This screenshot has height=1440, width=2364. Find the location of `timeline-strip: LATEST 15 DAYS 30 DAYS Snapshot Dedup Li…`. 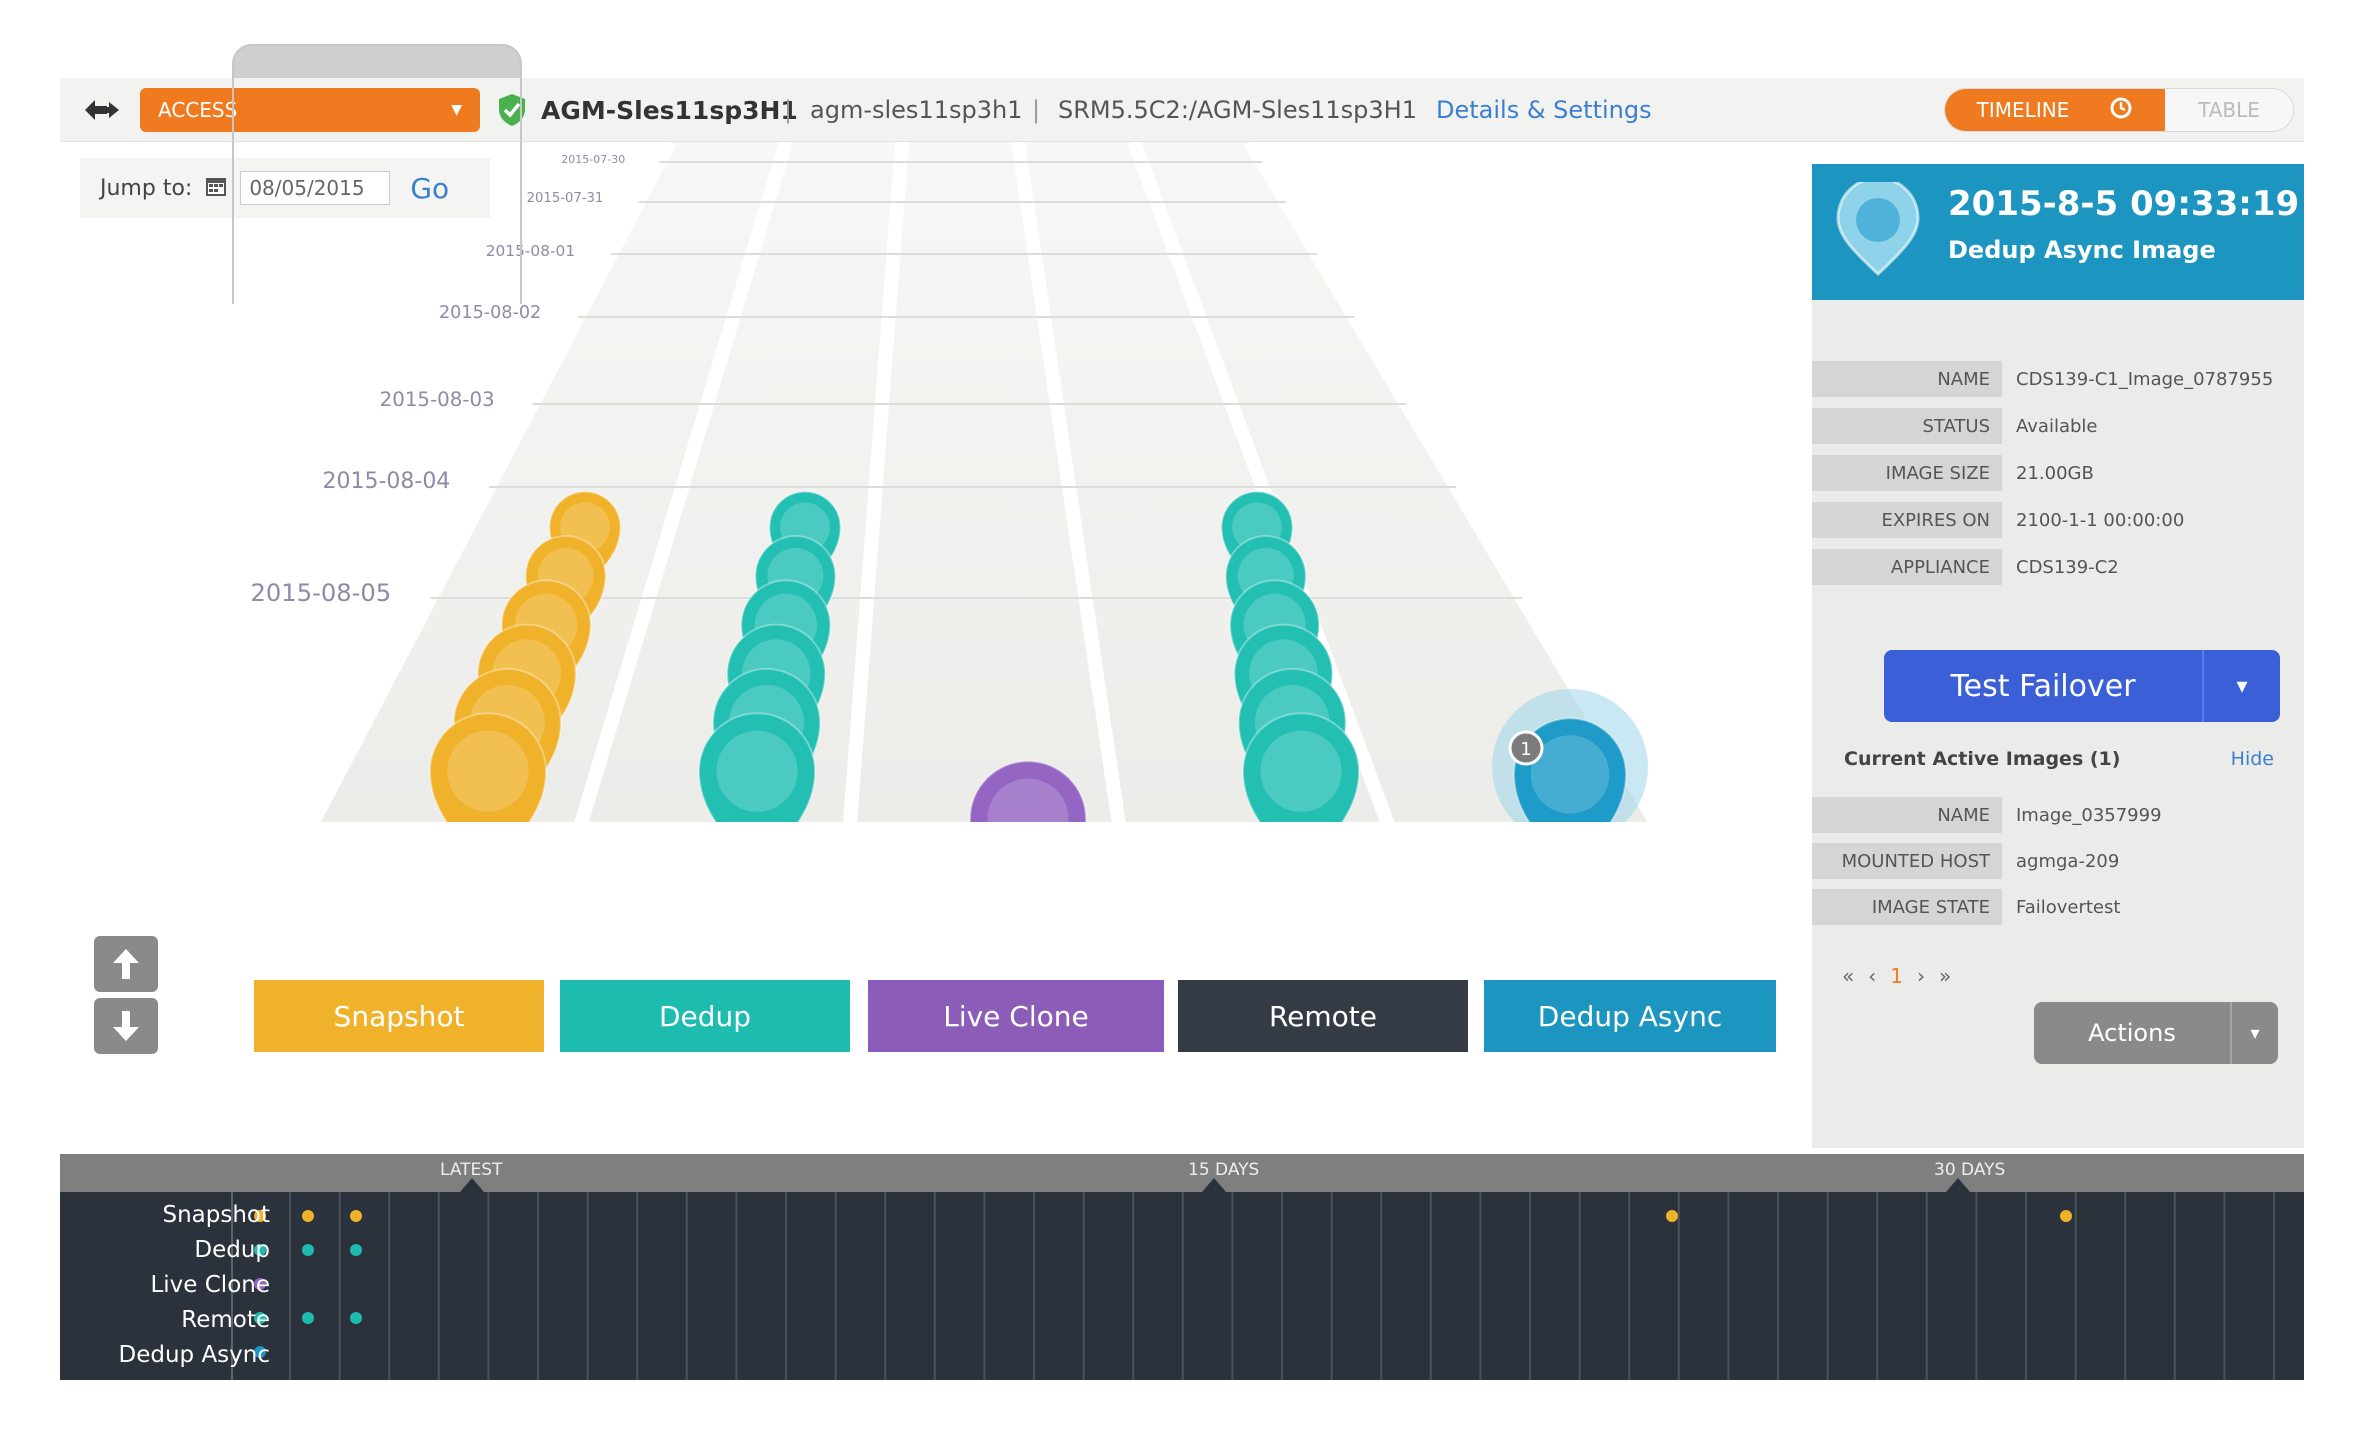

timeline-strip: LATEST 15 DAYS 30 DAYS Snapshot Dedup Li… is located at coordinates (1182, 1267).